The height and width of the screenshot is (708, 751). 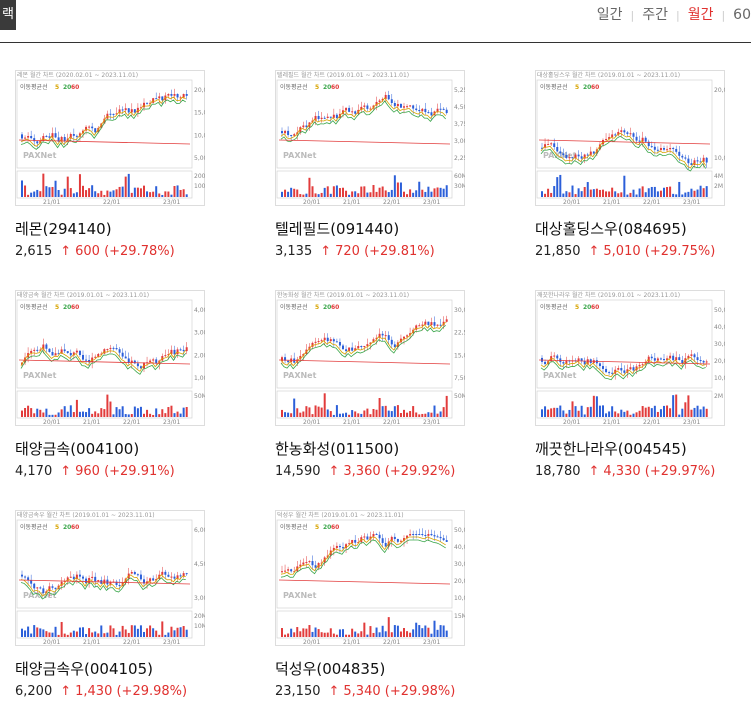 I want to click on tab-monthly: 월간, so click(x=700, y=15).